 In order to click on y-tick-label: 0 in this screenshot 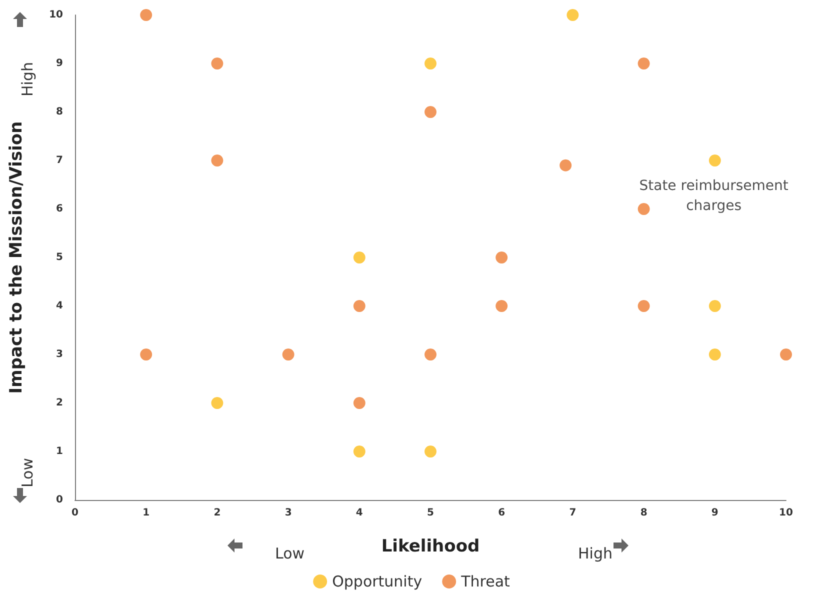, I will do `click(60, 500)`.